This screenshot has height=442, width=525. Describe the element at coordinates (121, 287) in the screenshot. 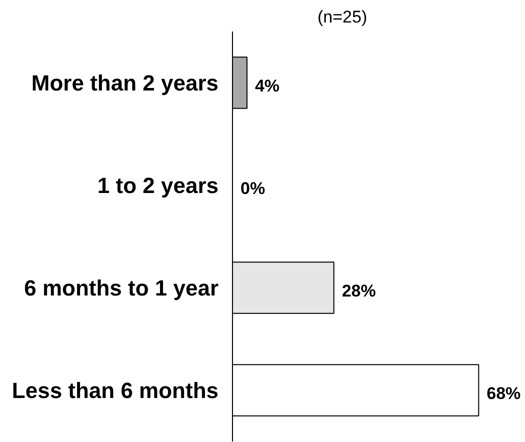

I see `y-tick-label: 6 months to 1 year` at that location.